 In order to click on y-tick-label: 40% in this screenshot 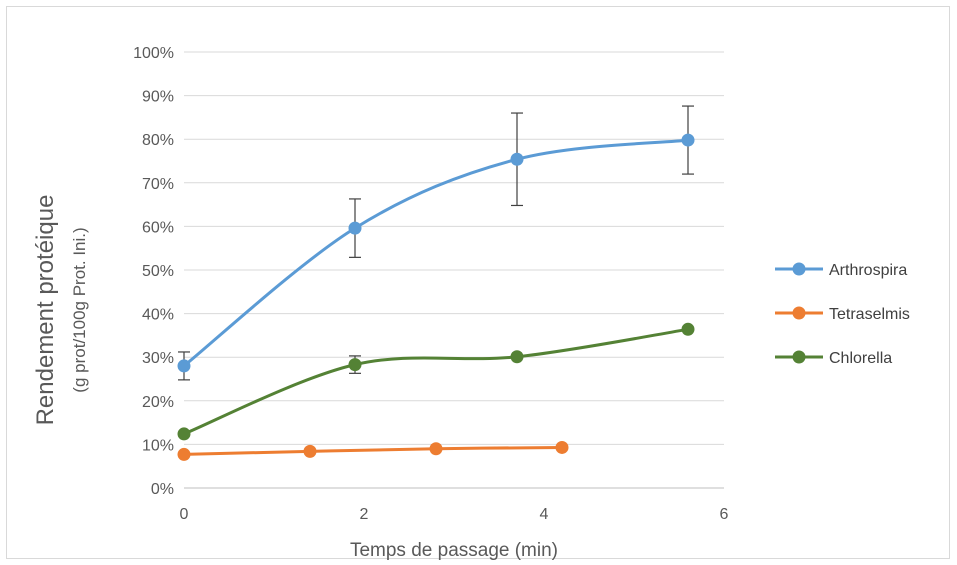, I will do `click(158, 315)`.